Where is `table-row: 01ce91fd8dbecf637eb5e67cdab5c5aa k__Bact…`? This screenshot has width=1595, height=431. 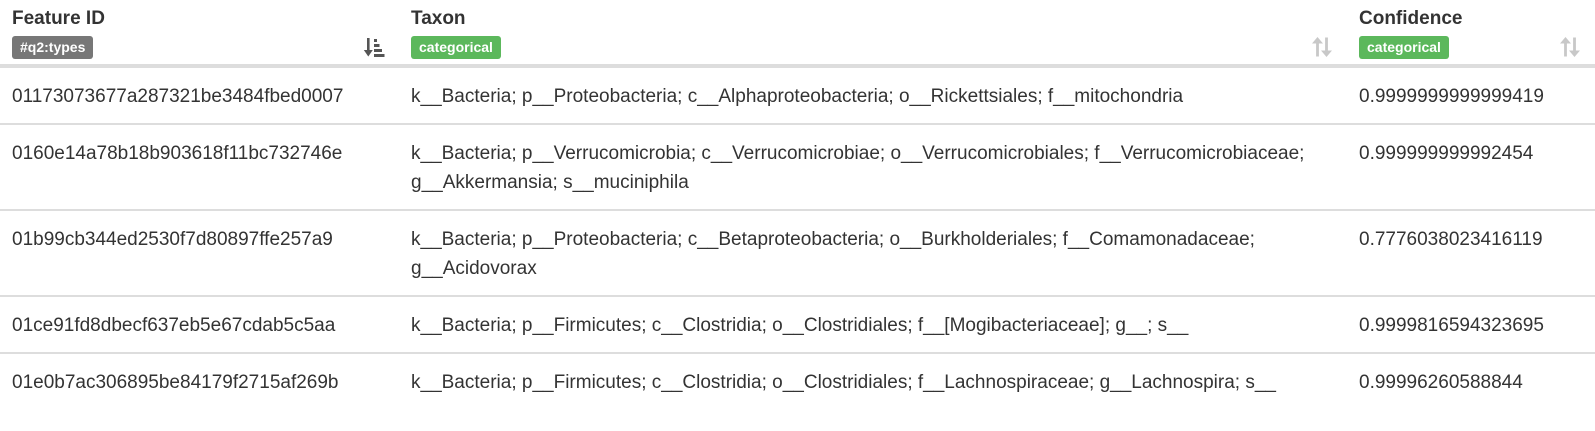
table-row: 01ce91fd8dbecf637eb5e67cdab5c5aa k__Bact… is located at coordinates (797, 324).